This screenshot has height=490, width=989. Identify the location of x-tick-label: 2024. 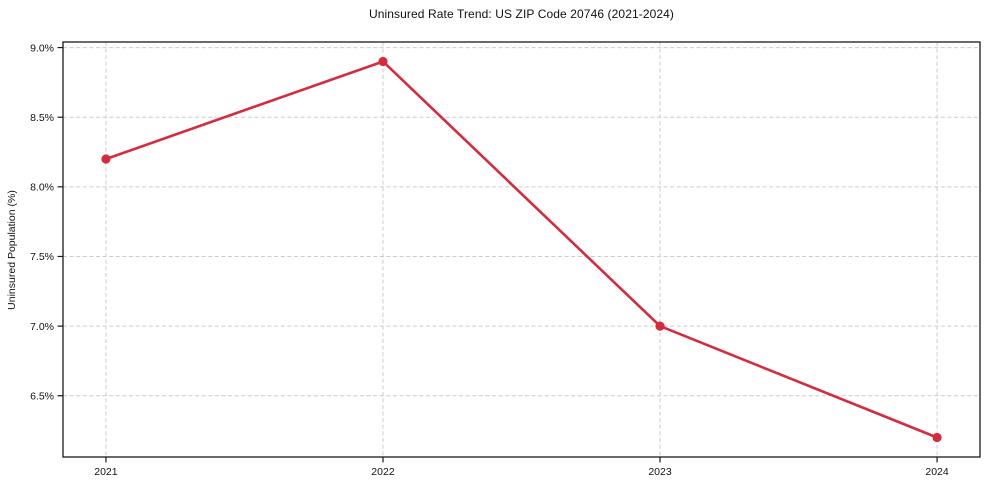
(937, 472).